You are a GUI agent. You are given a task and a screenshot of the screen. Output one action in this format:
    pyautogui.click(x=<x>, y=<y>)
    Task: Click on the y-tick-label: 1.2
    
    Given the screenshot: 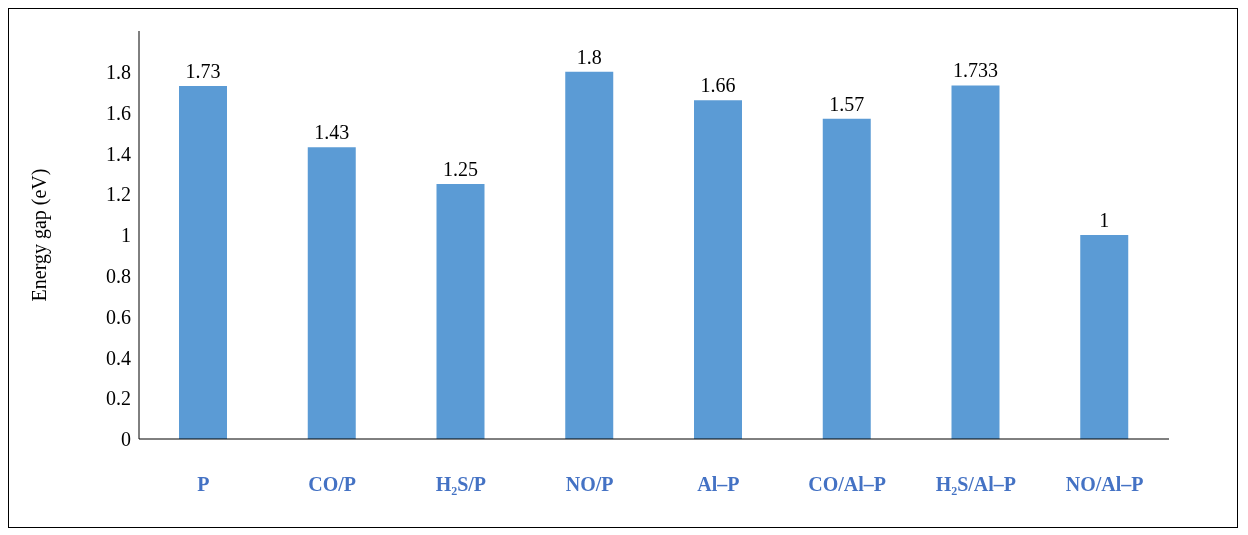 What is the action you would take?
    pyautogui.click(x=118, y=194)
    